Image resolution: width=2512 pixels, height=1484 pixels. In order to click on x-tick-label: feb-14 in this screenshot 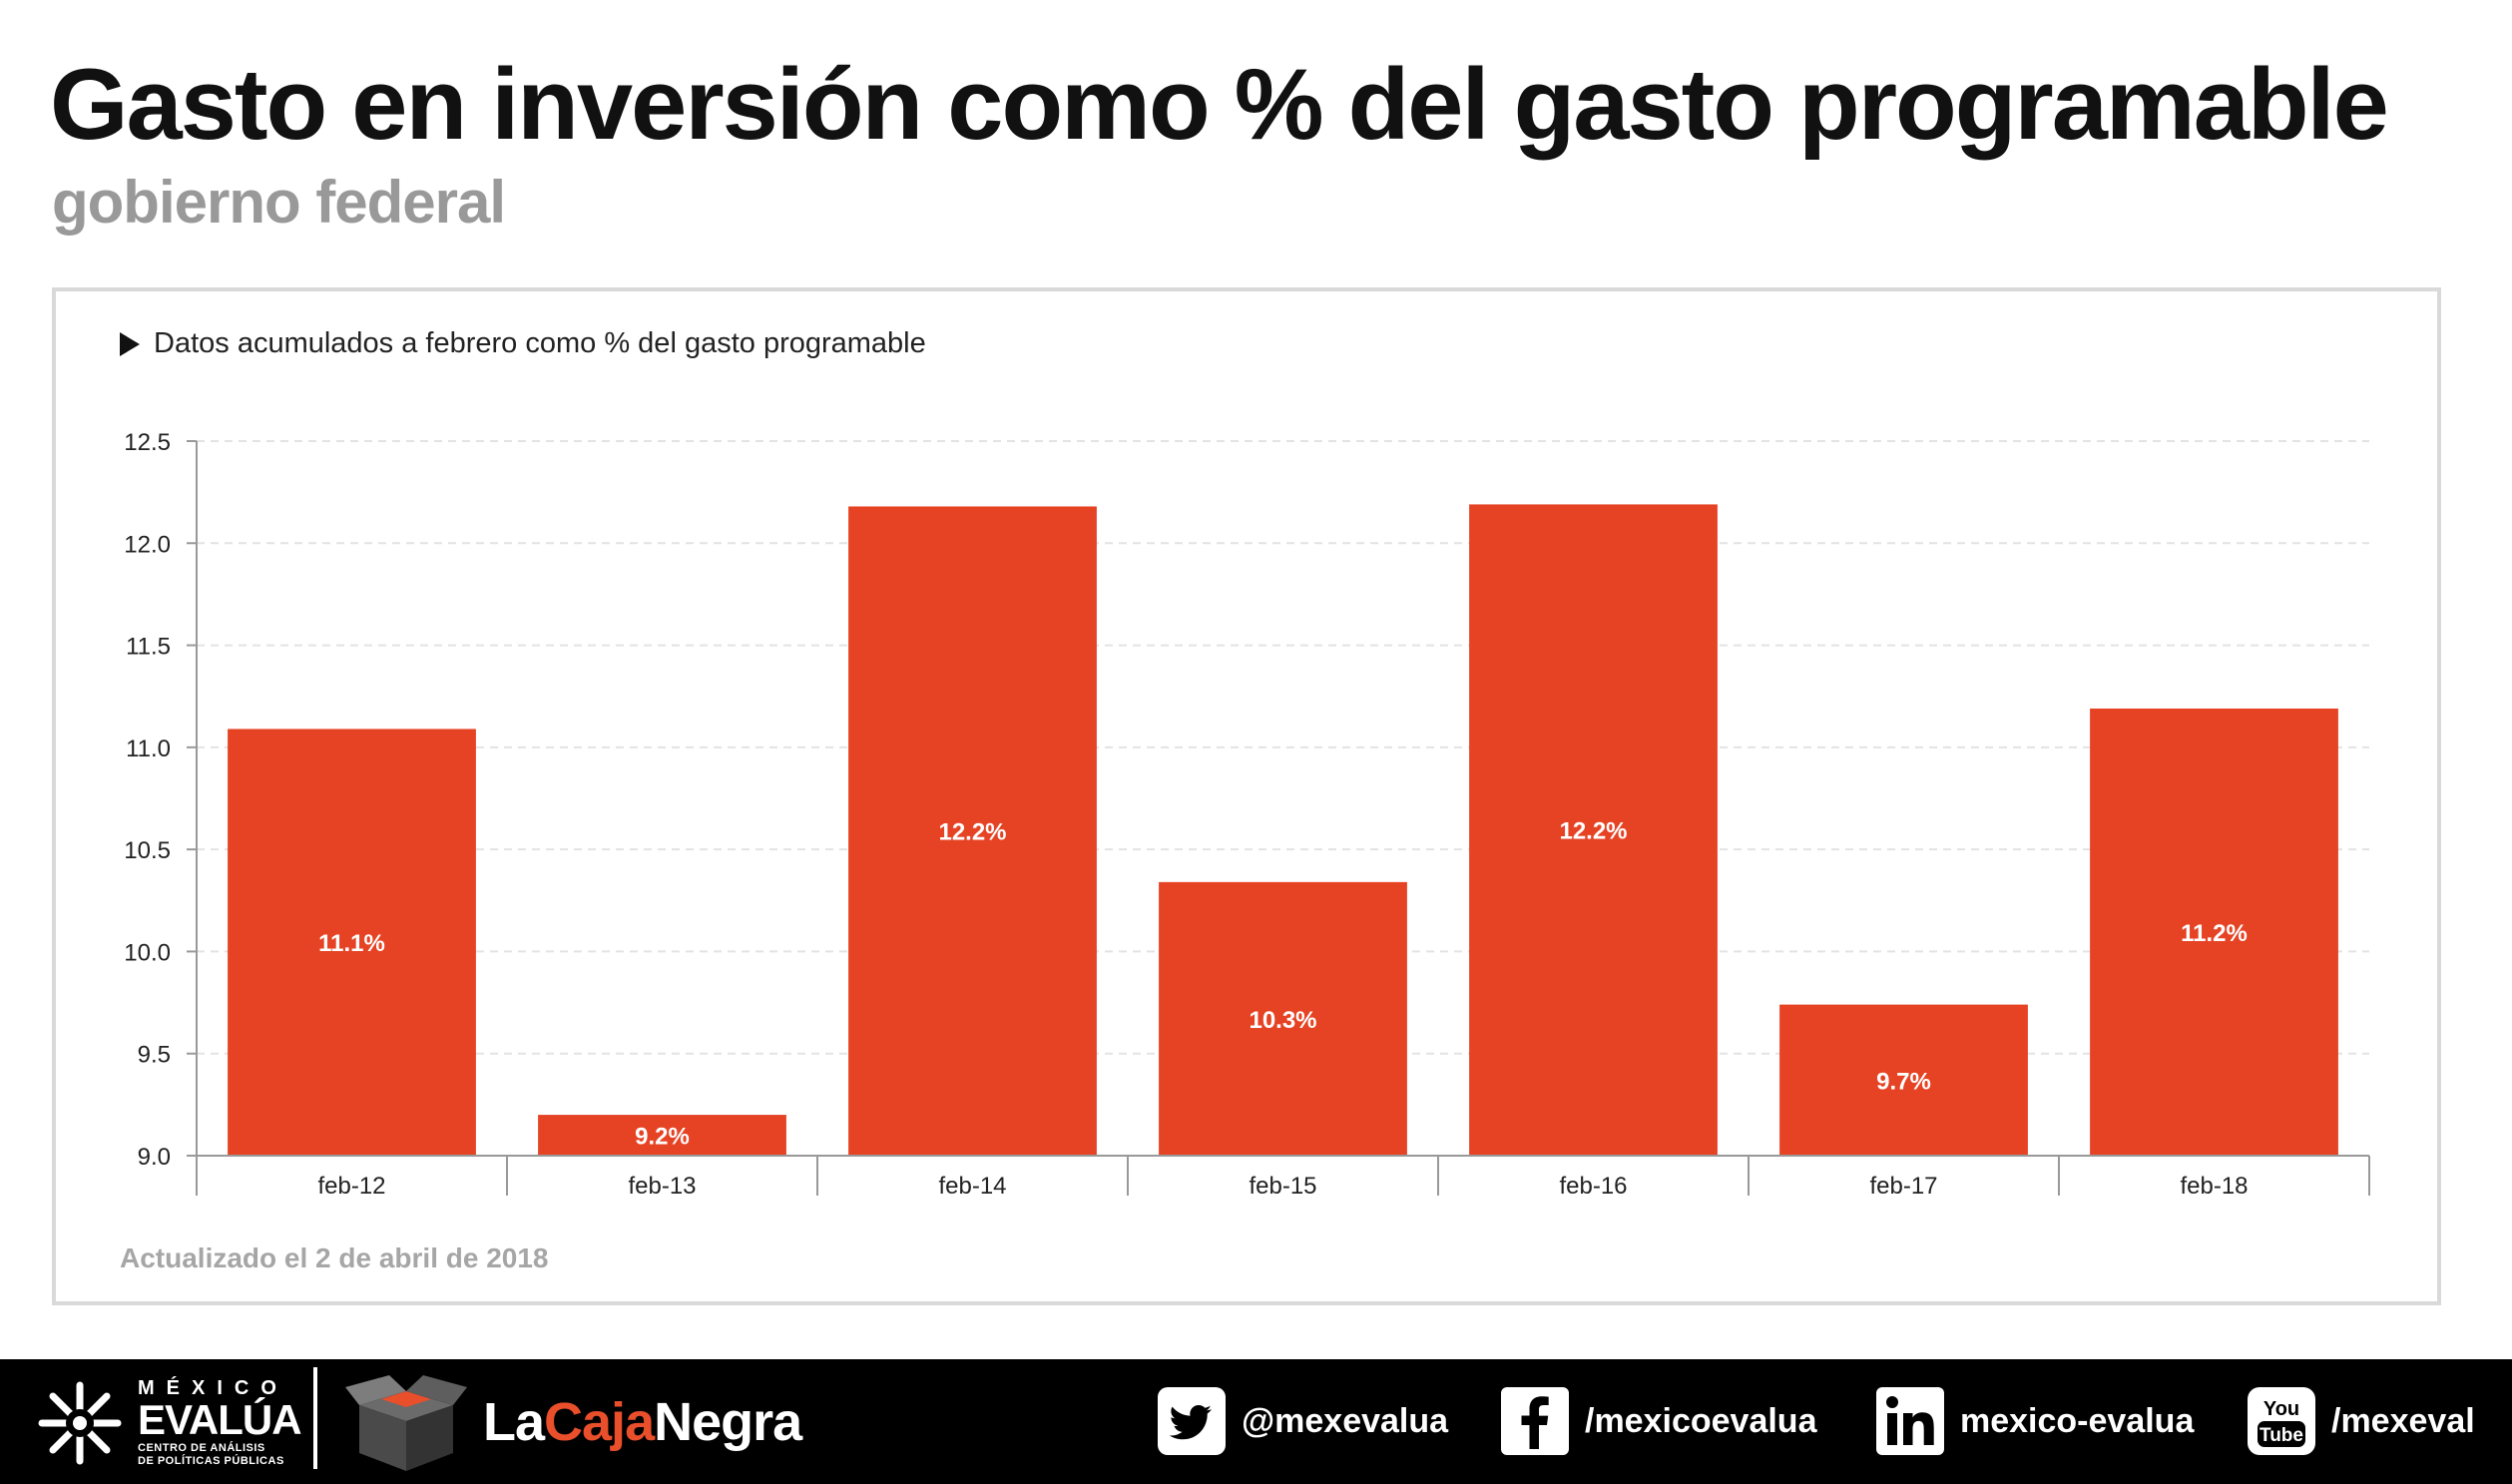, I will do `click(972, 1186)`.